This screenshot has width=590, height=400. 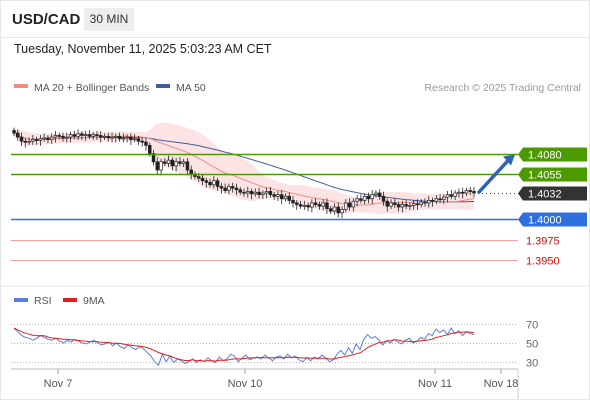 What do you see at coordinates (91, 88) in the screenshot?
I see `ma20-legend-label: MA 20 + Bollinger Bands` at bounding box center [91, 88].